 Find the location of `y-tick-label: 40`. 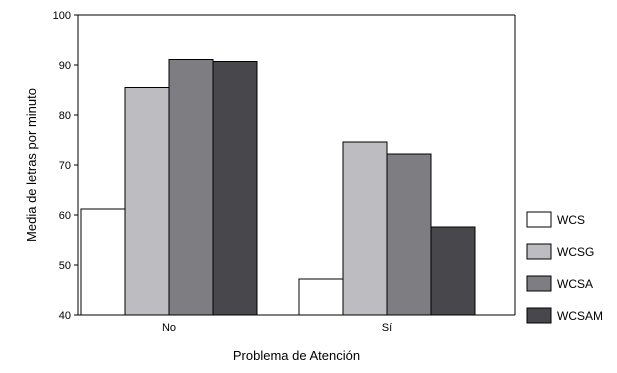

y-tick-label: 40 is located at coordinates (65, 316).